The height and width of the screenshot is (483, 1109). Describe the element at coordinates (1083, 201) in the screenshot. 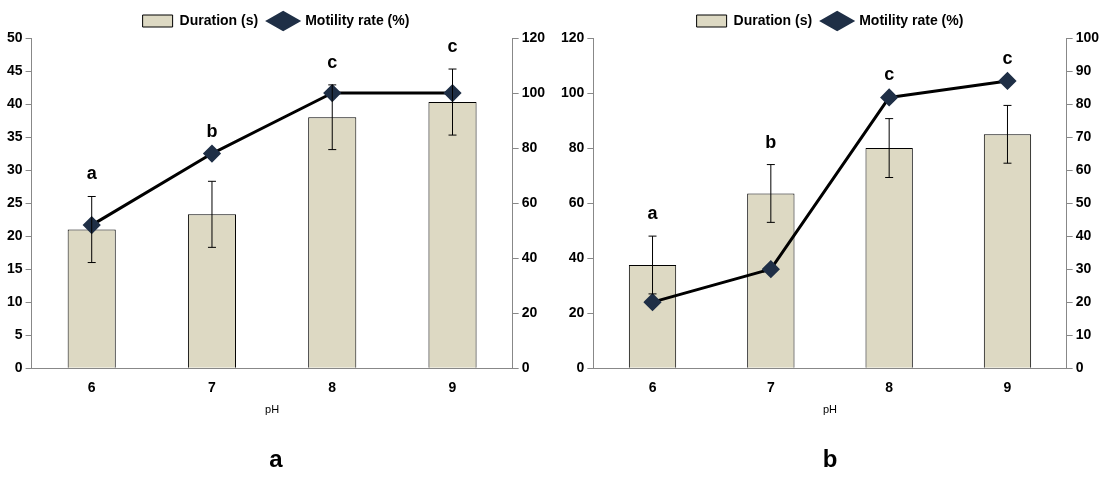

I see `y2-tick-label: 50` at that location.